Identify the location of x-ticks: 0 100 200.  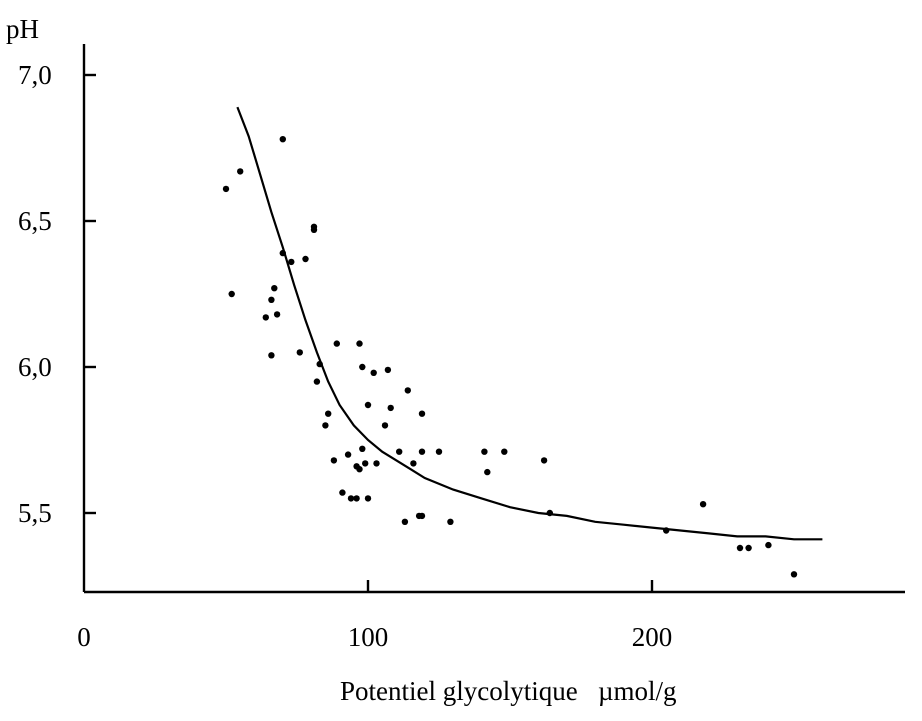
(374, 616).